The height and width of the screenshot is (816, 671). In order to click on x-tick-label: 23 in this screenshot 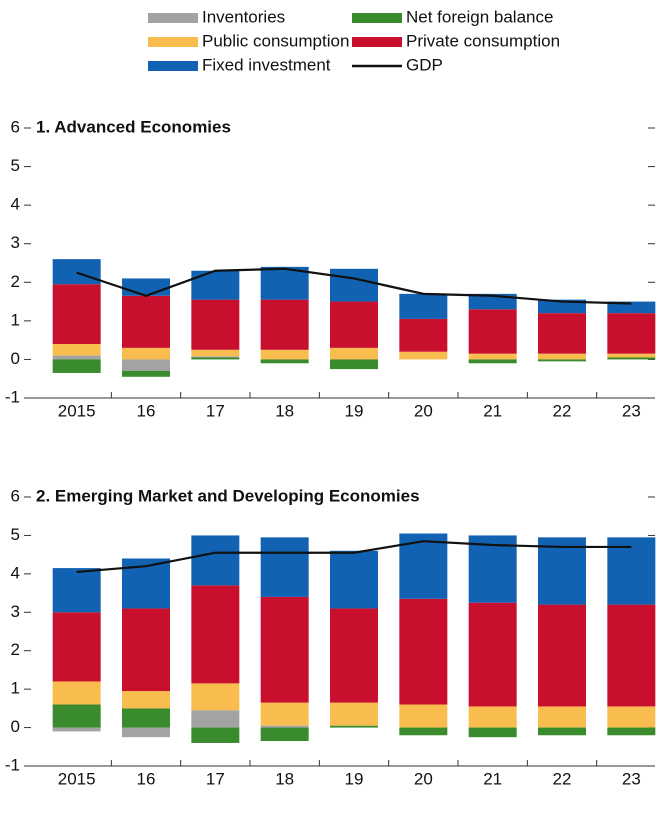, I will do `click(631, 410)`.